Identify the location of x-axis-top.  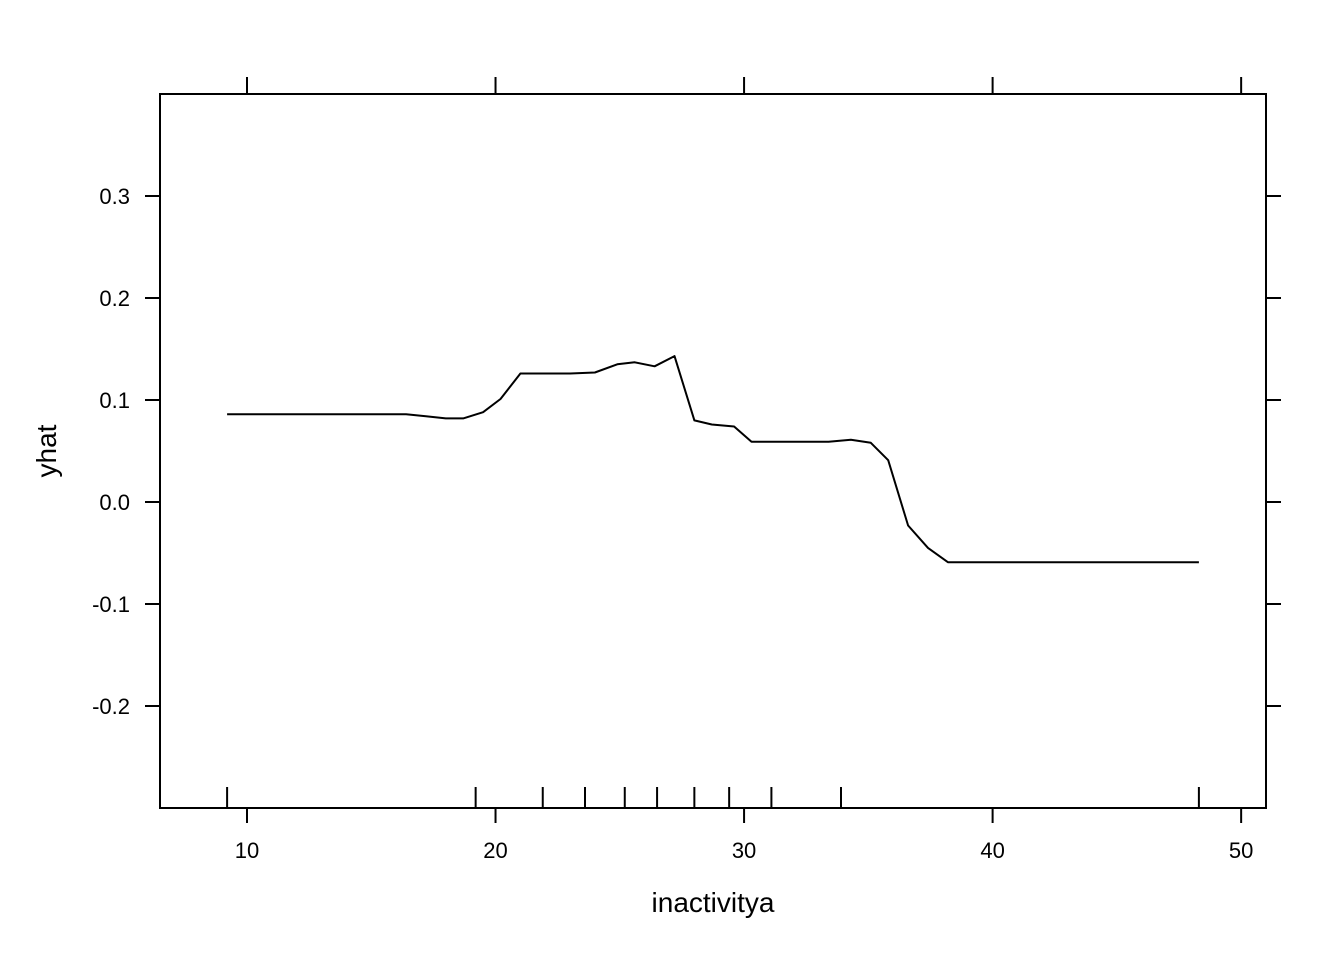
(744, 85).